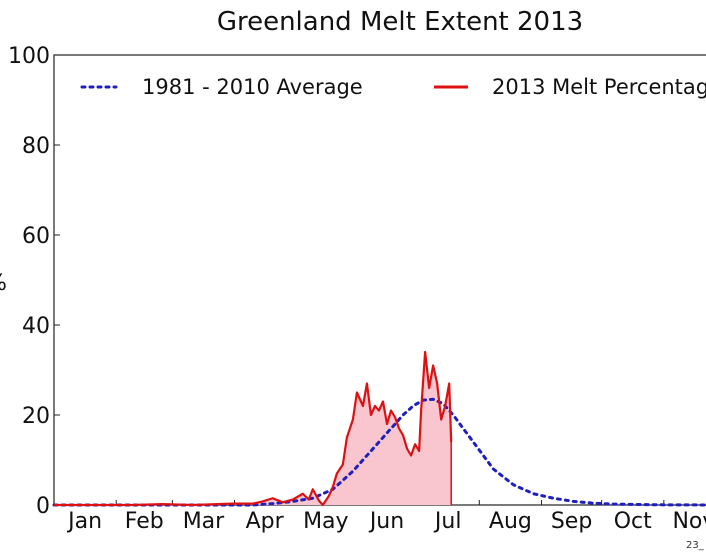  I want to click on x-tick-label: May, so click(325, 521).